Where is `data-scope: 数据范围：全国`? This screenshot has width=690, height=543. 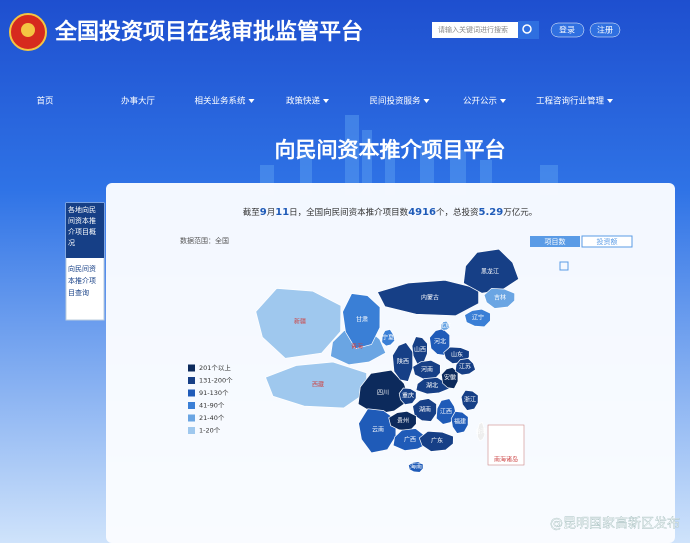
data-scope: 数据范围：全国 is located at coordinates (204, 240).